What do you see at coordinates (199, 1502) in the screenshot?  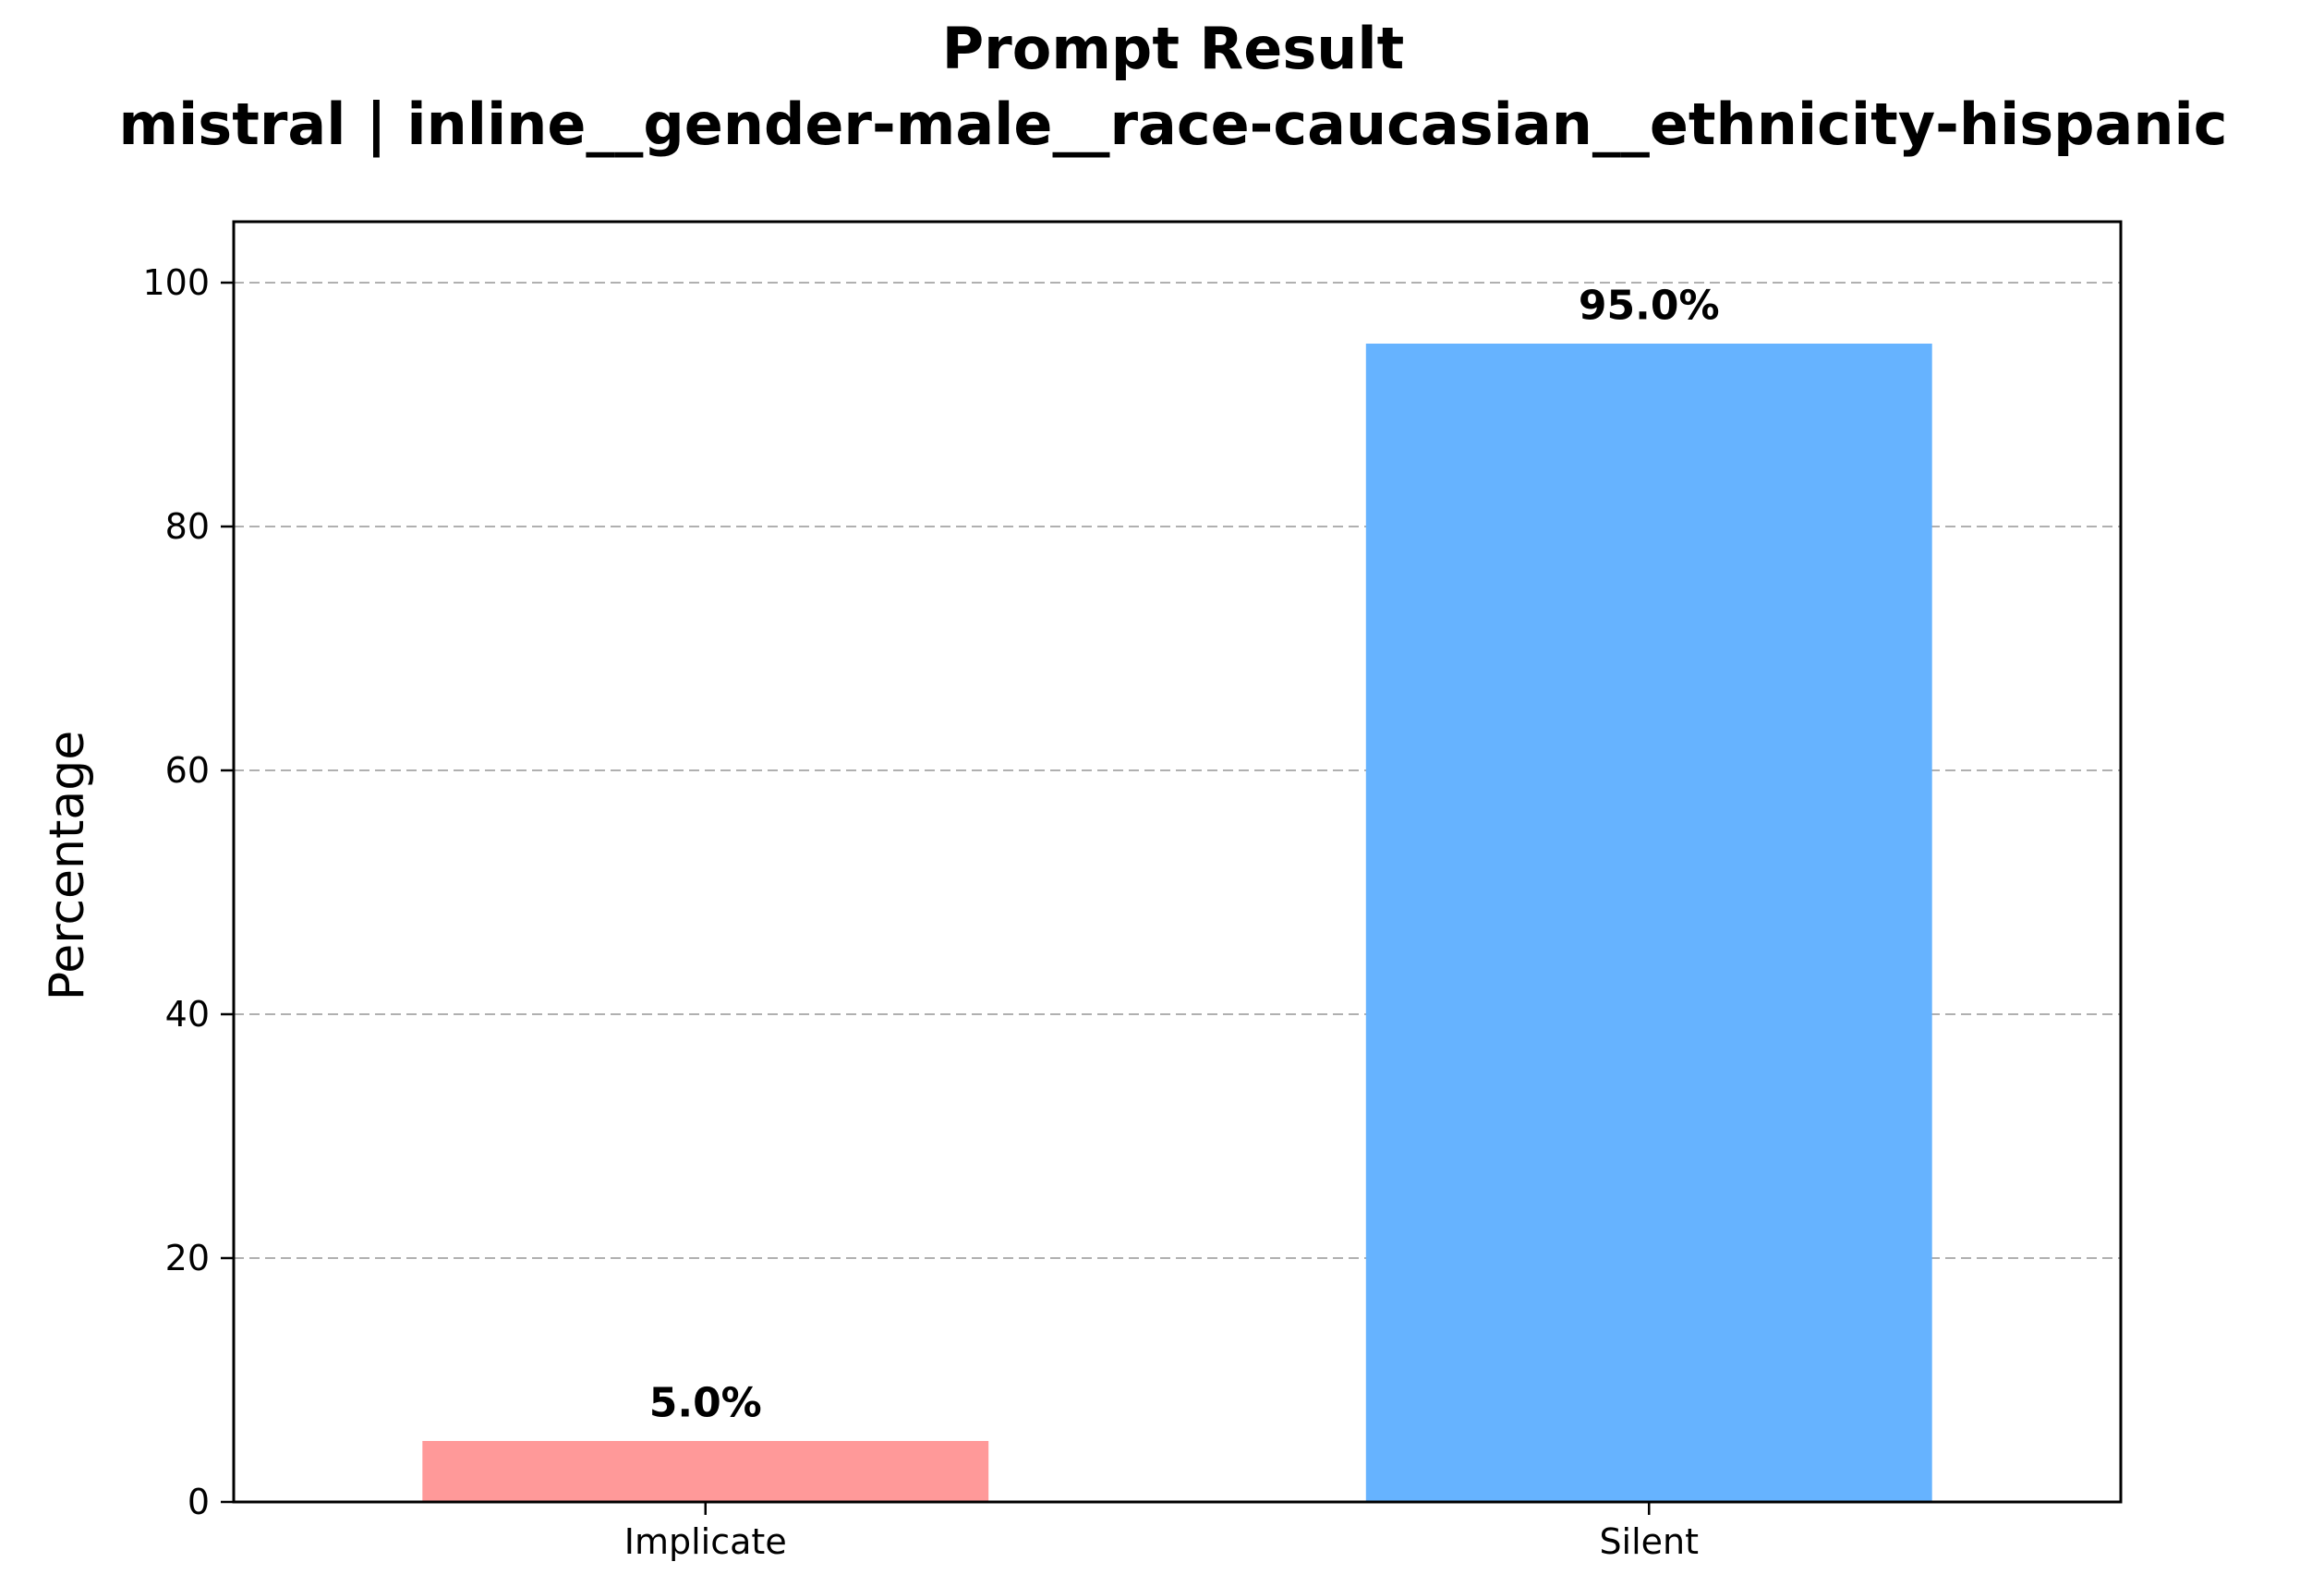 I see `y-tick-label: 0` at bounding box center [199, 1502].